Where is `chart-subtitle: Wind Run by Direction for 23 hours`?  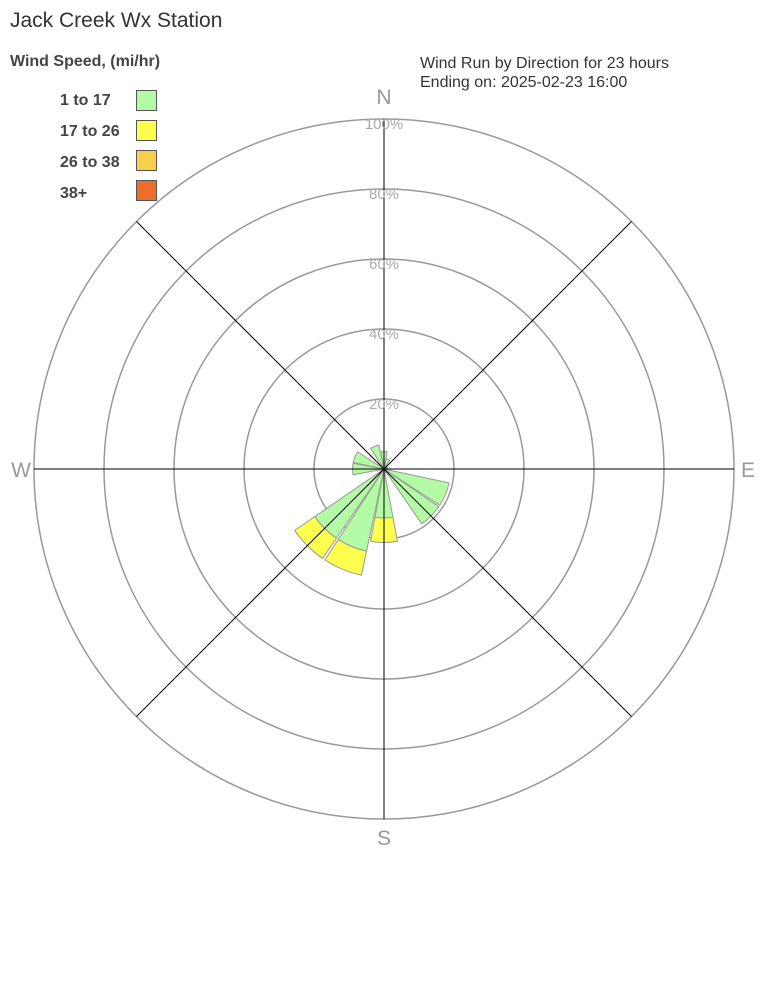
chart-subtitle: Wind Run by Direction for 23 hours is located at coordinates (544, 63).